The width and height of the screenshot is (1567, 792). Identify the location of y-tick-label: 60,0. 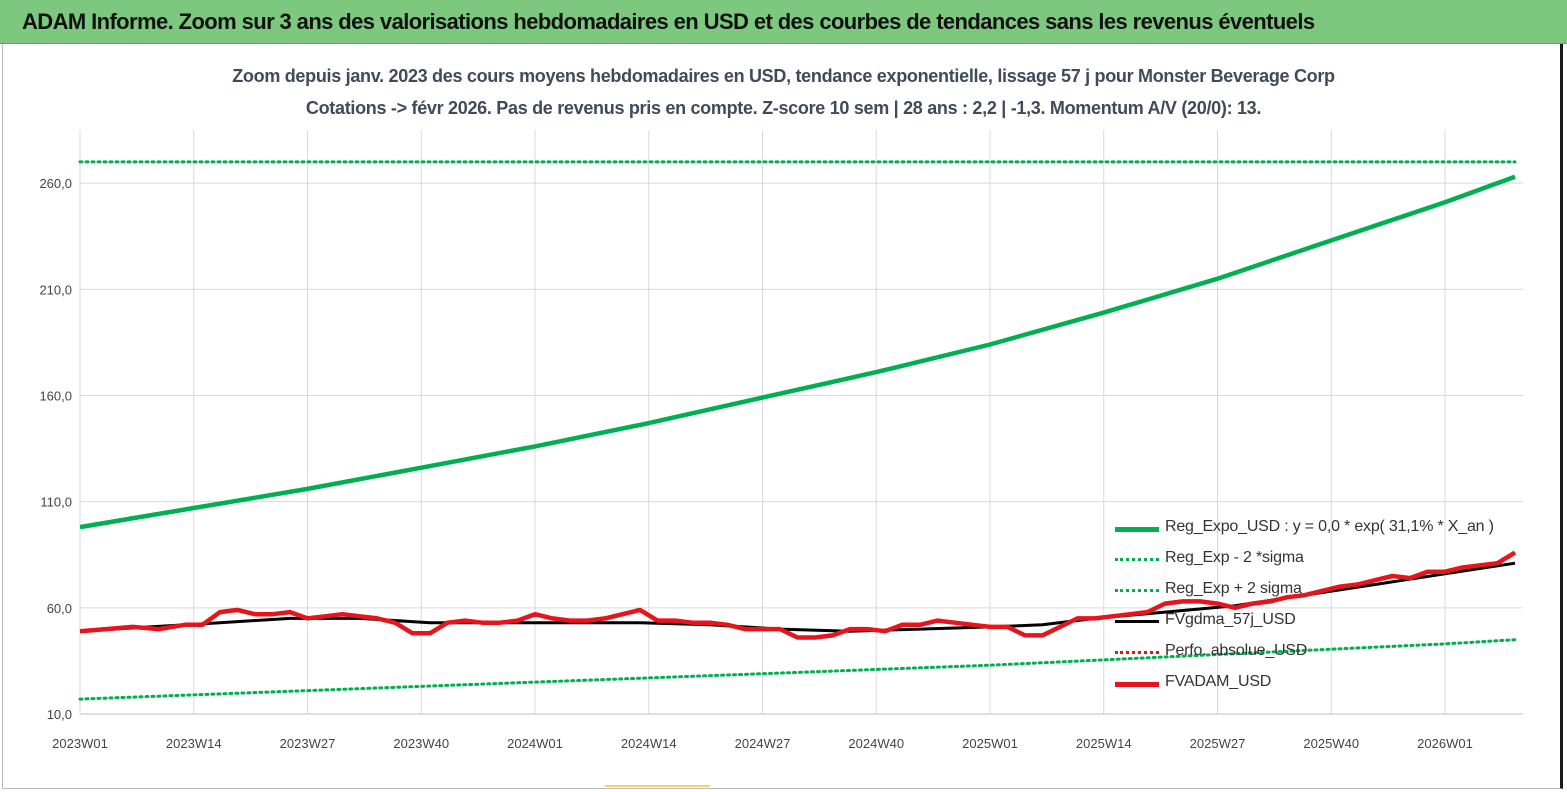
(59, 608).